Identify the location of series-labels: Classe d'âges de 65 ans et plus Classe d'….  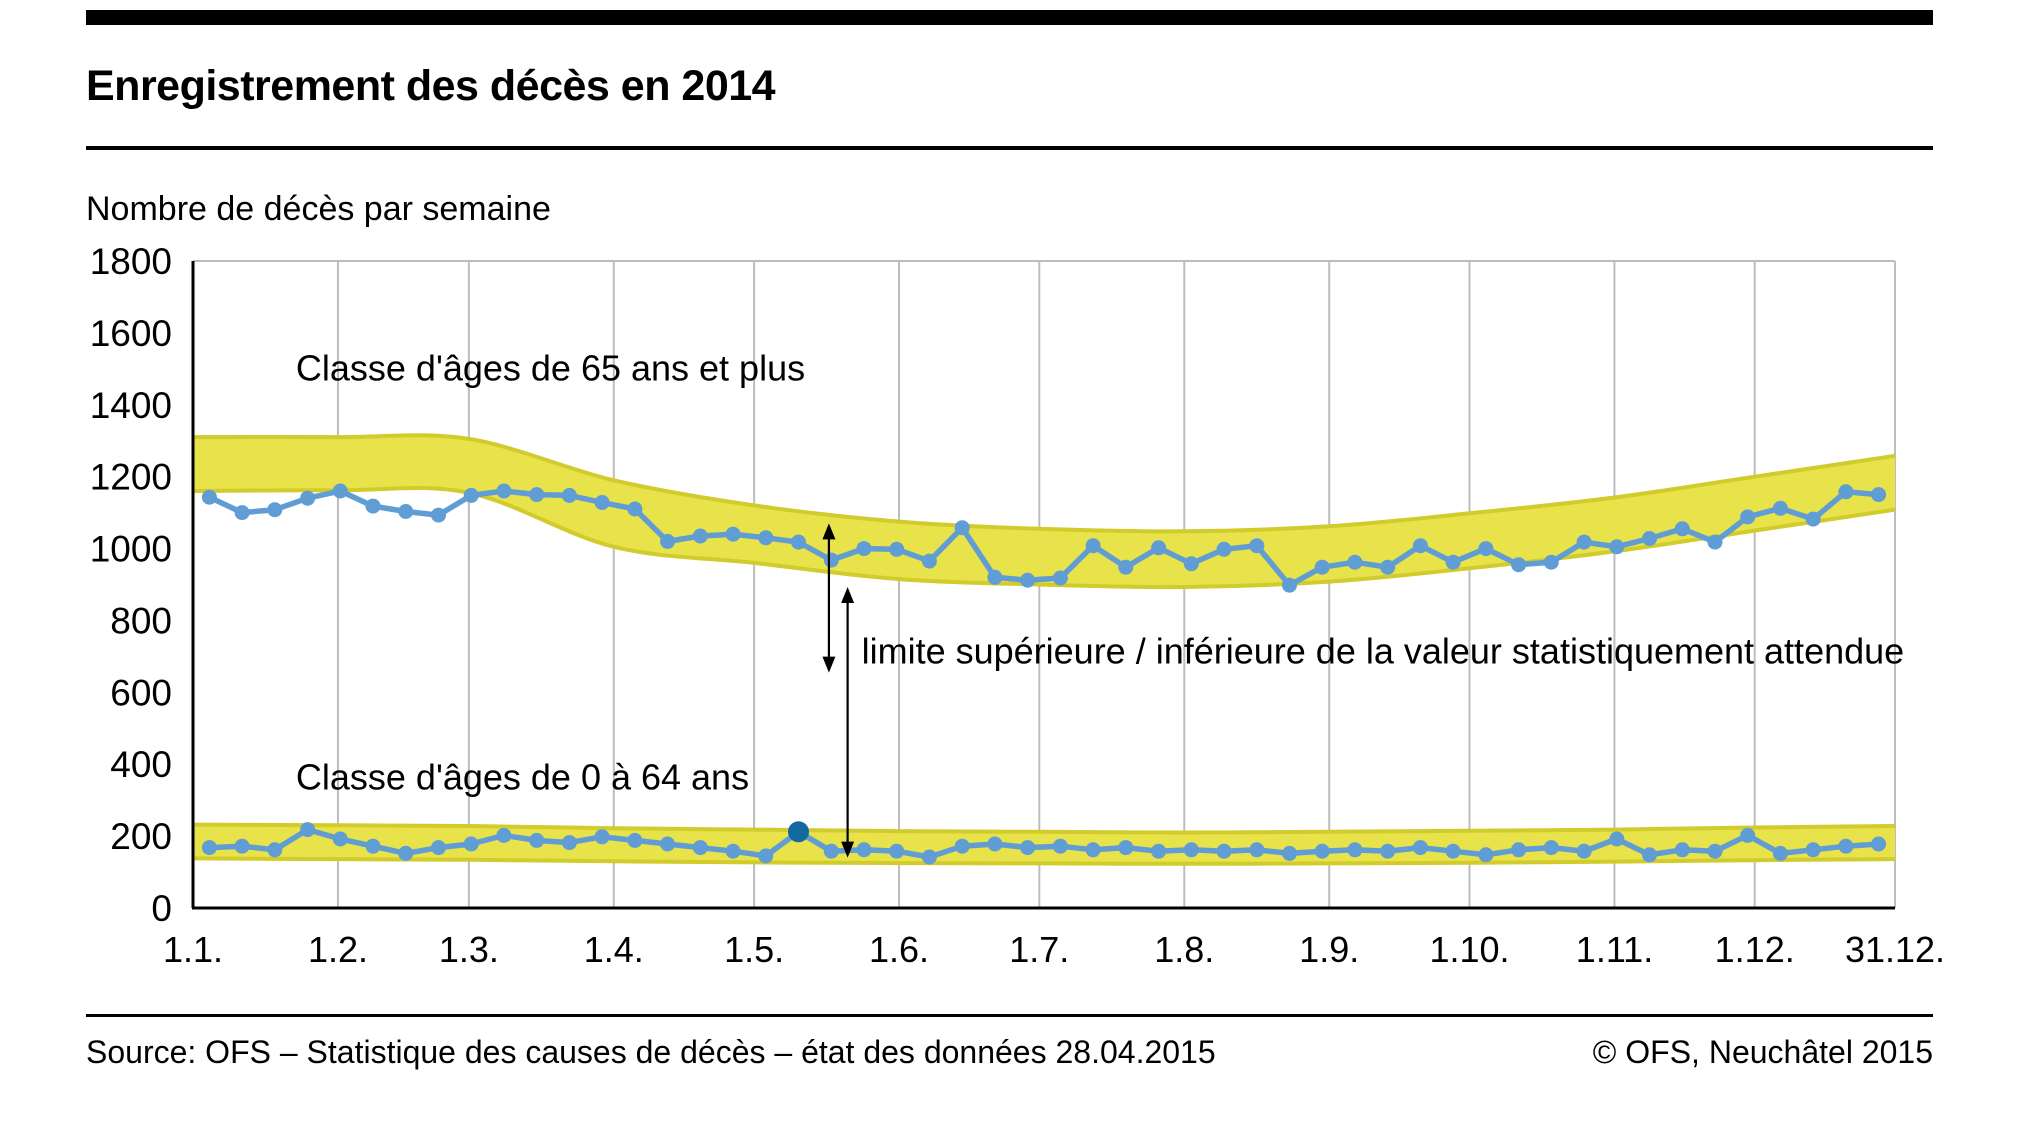
(550, 572).